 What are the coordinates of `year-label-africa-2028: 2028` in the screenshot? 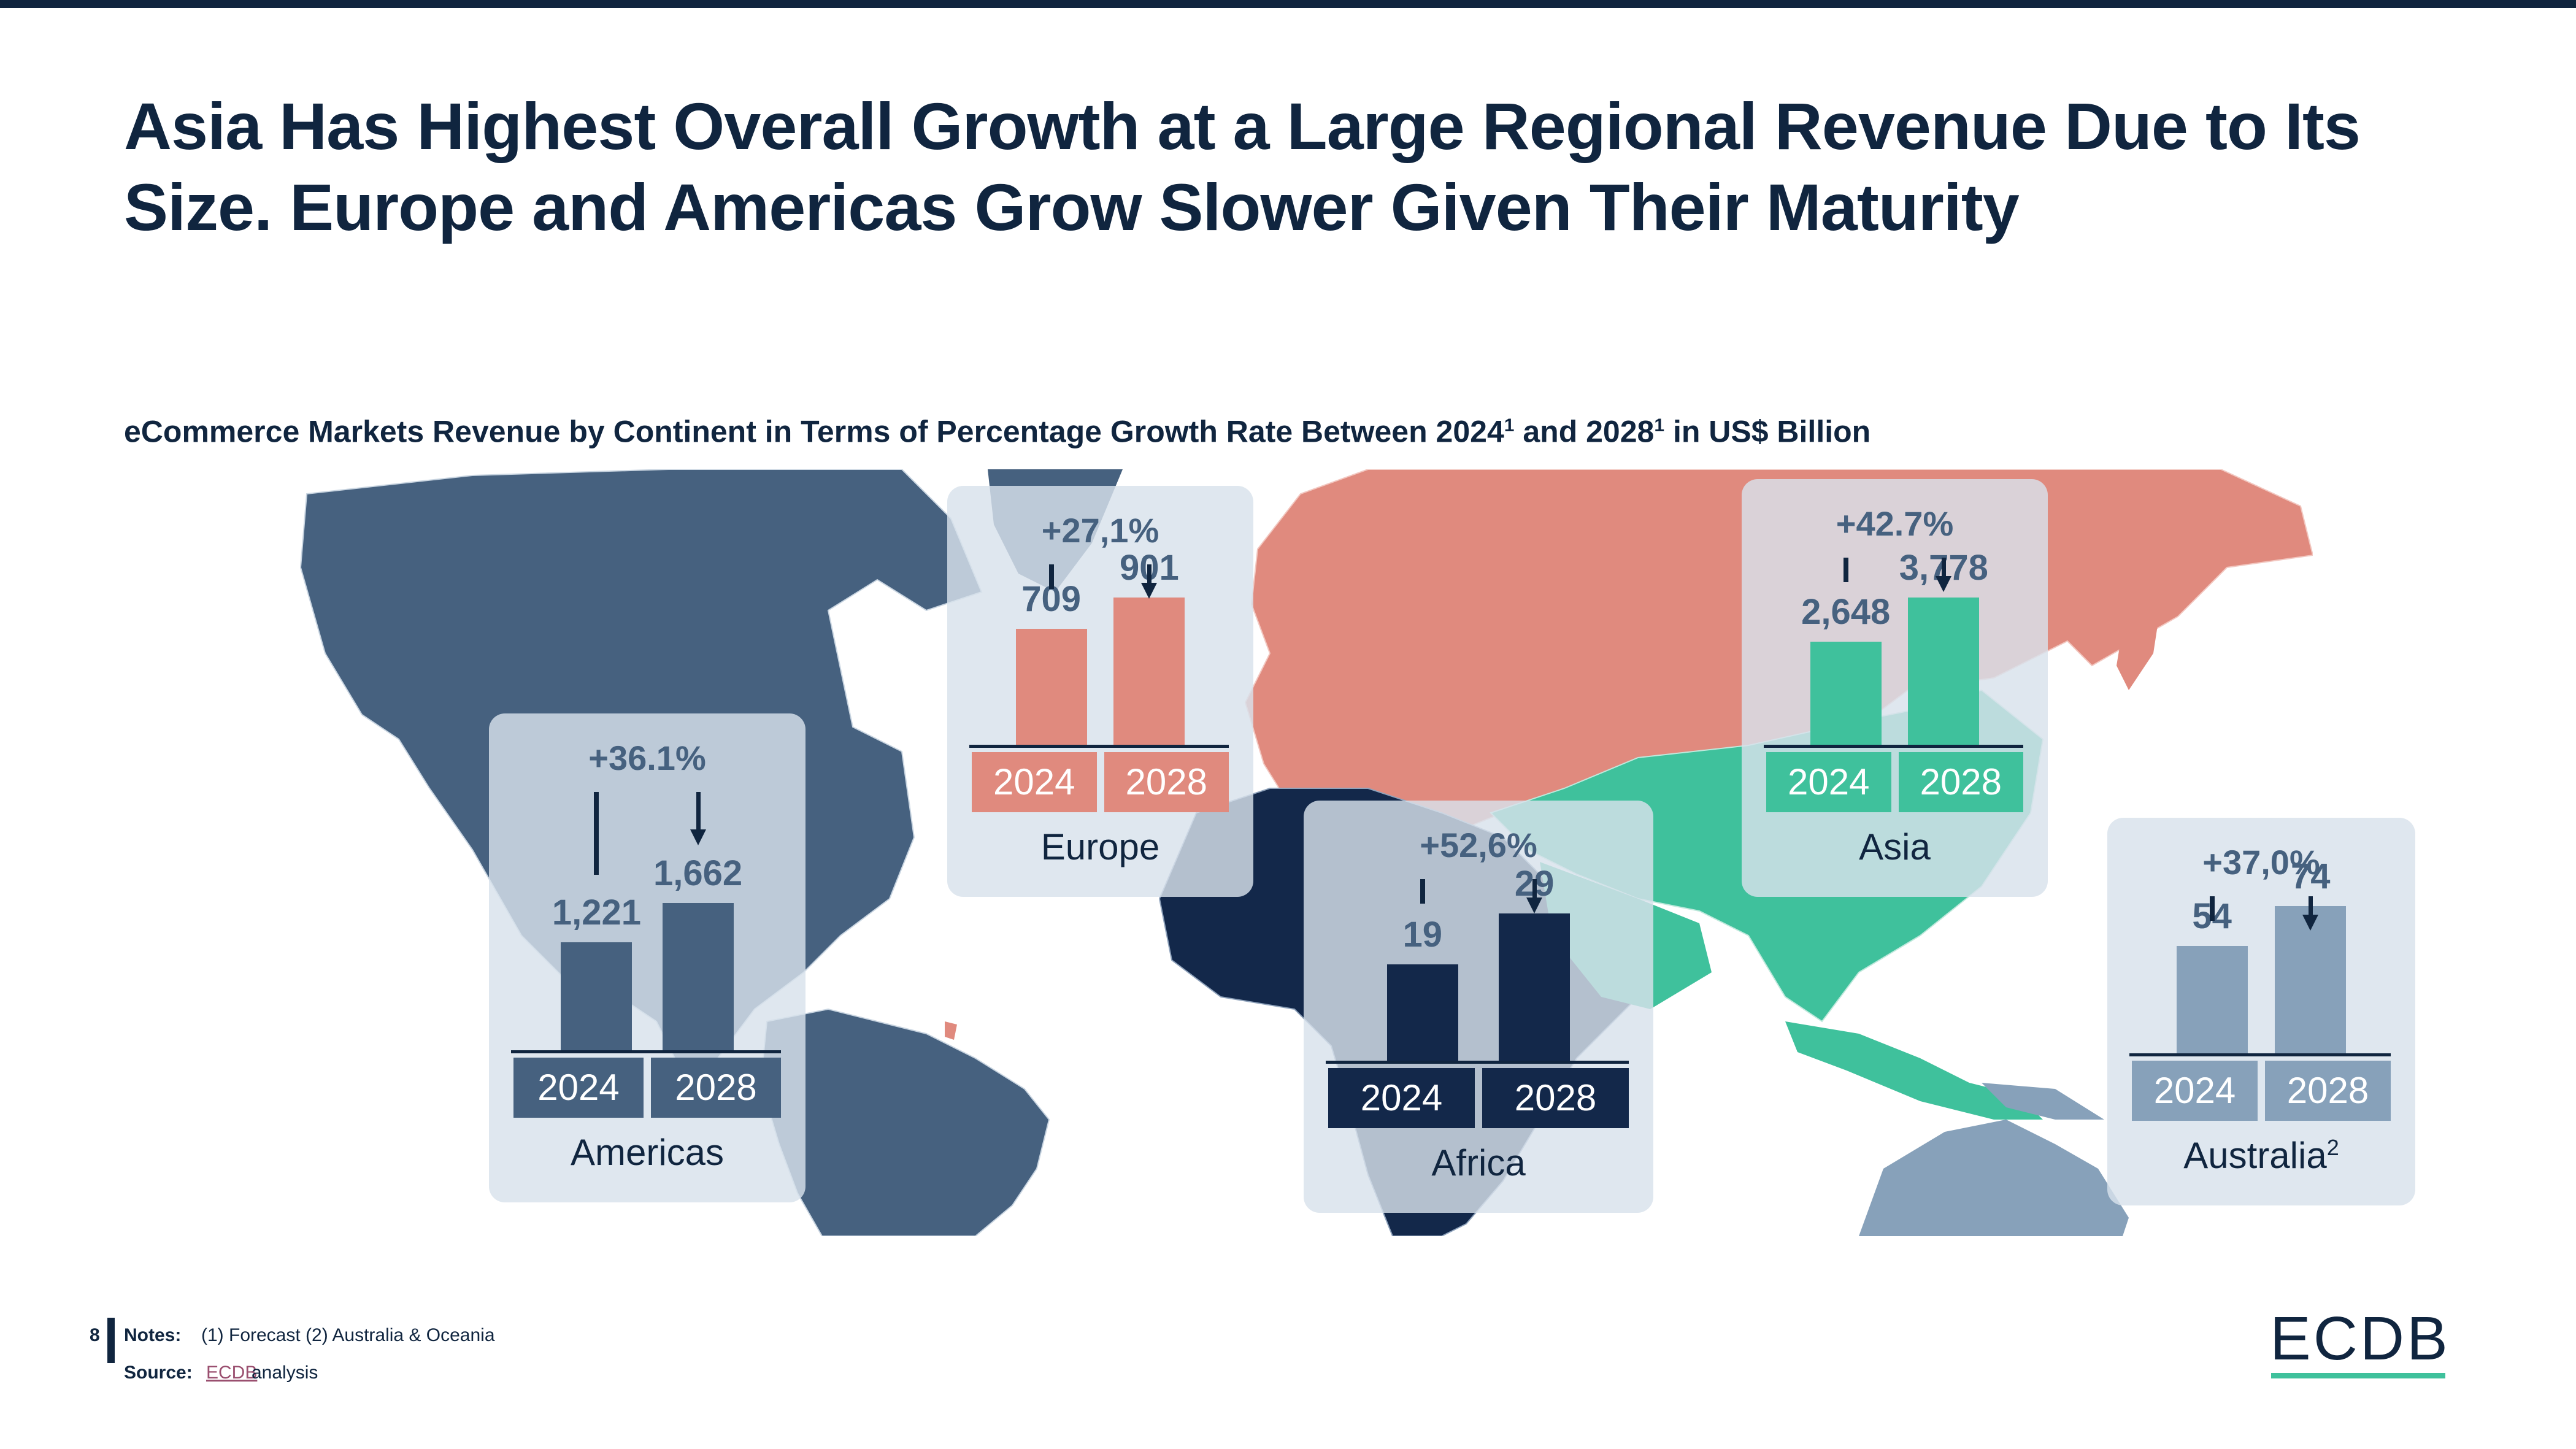 It's located at (1556, 1098).